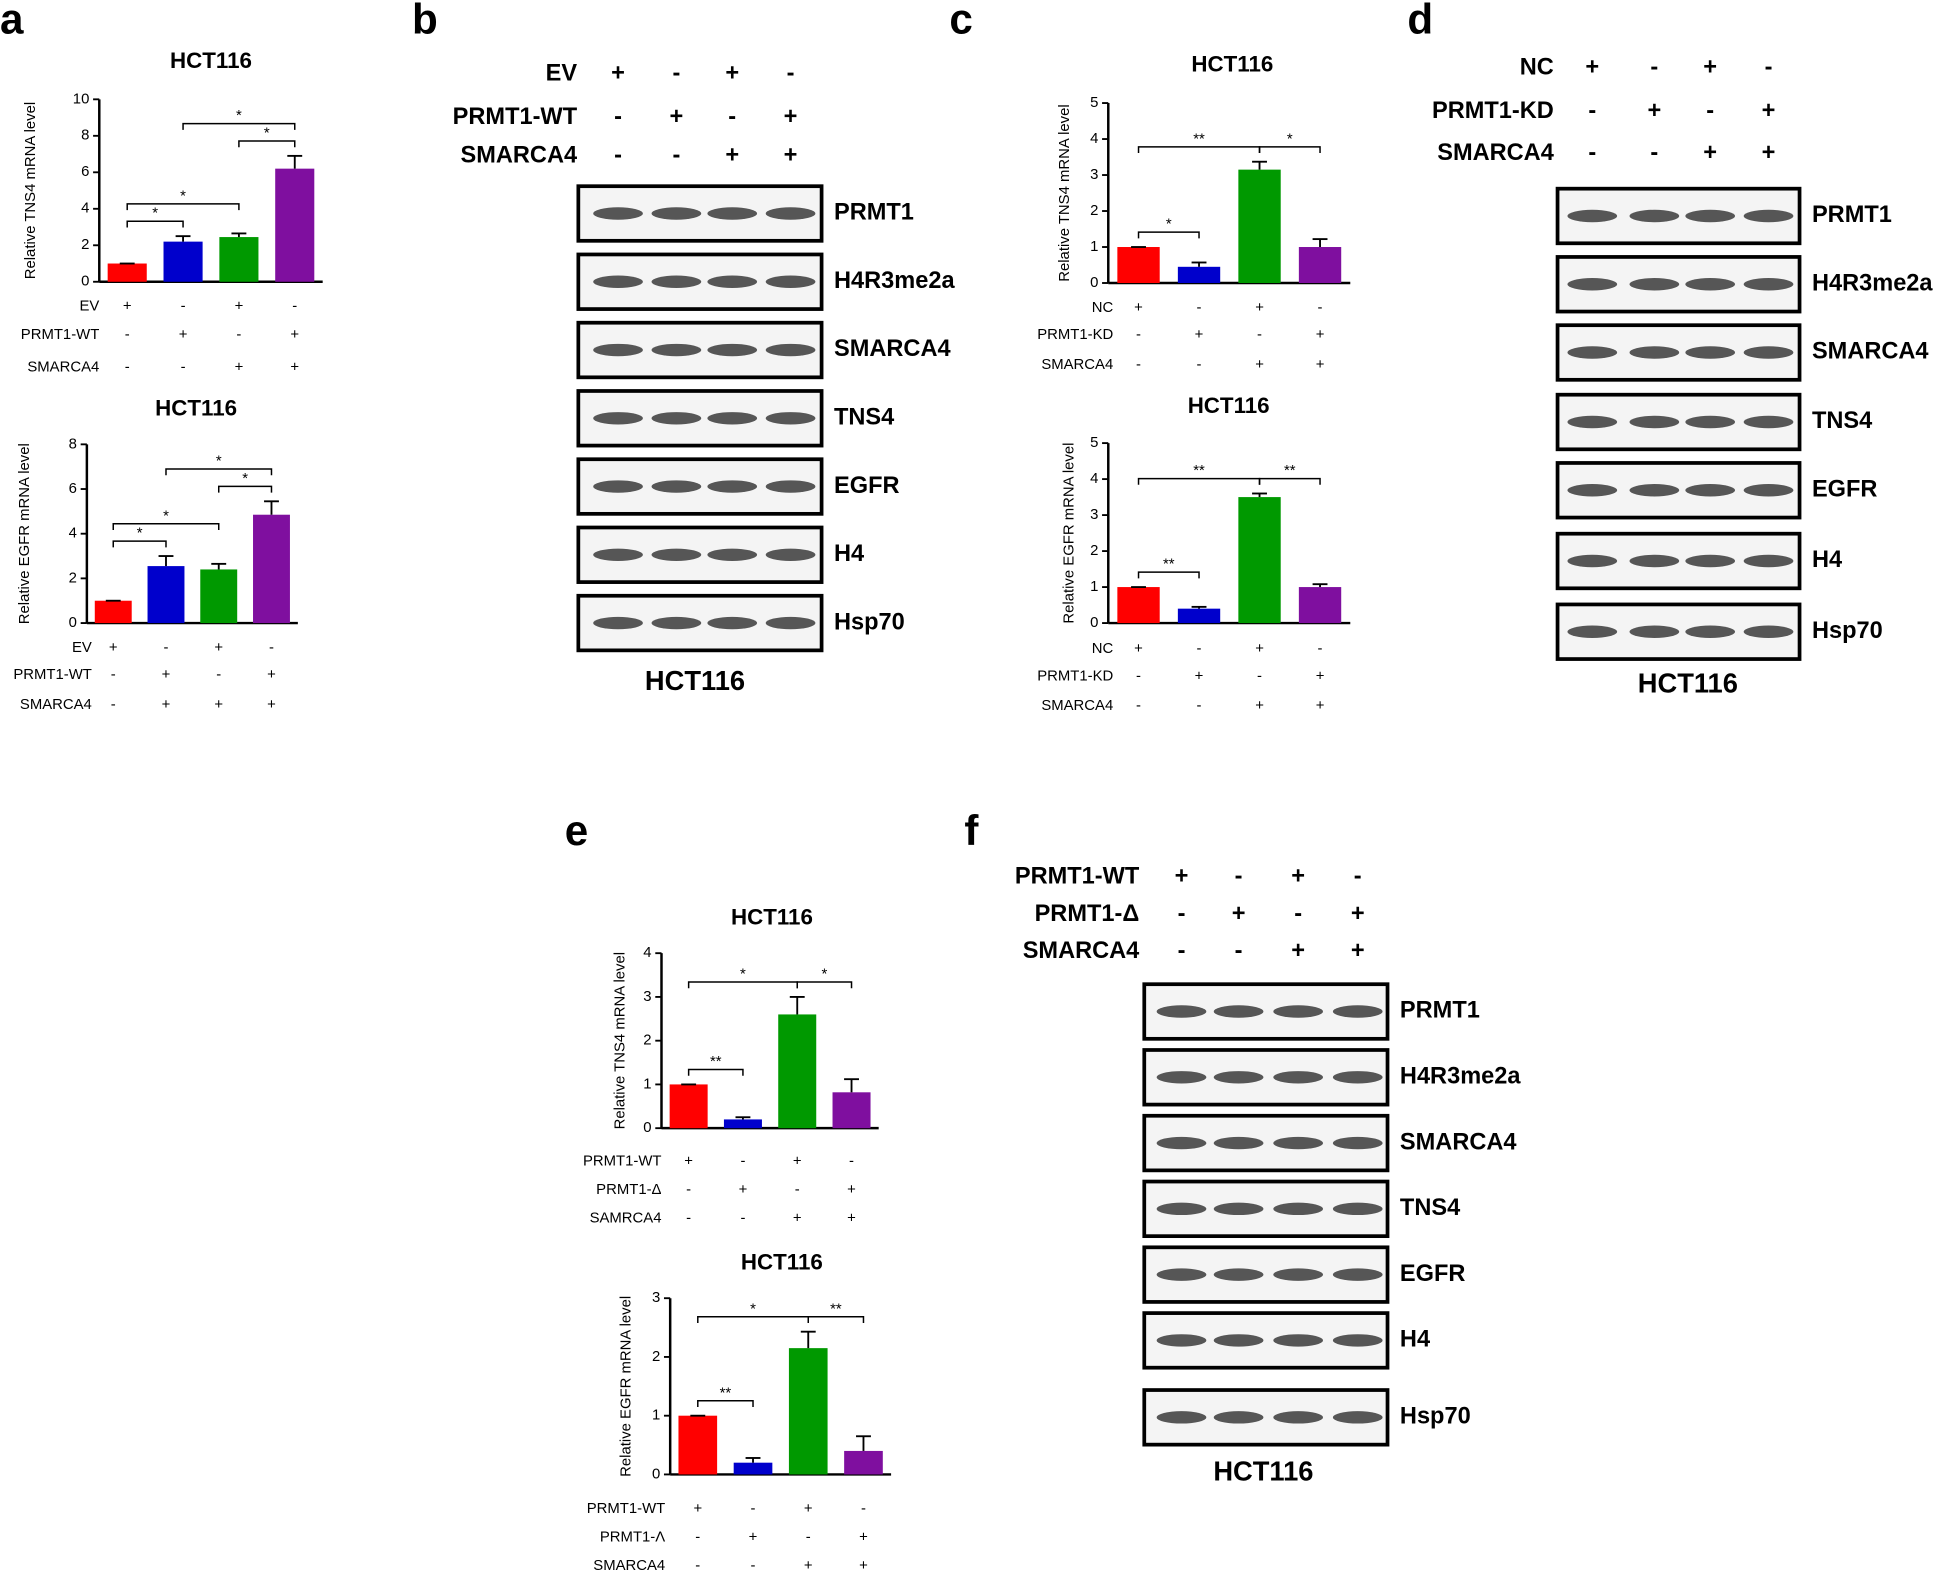 The image size is (1946, 1575). Describe the element at coordinates (1094, 211) in the screenshot. I see `y-tick-label: 2` at that location.